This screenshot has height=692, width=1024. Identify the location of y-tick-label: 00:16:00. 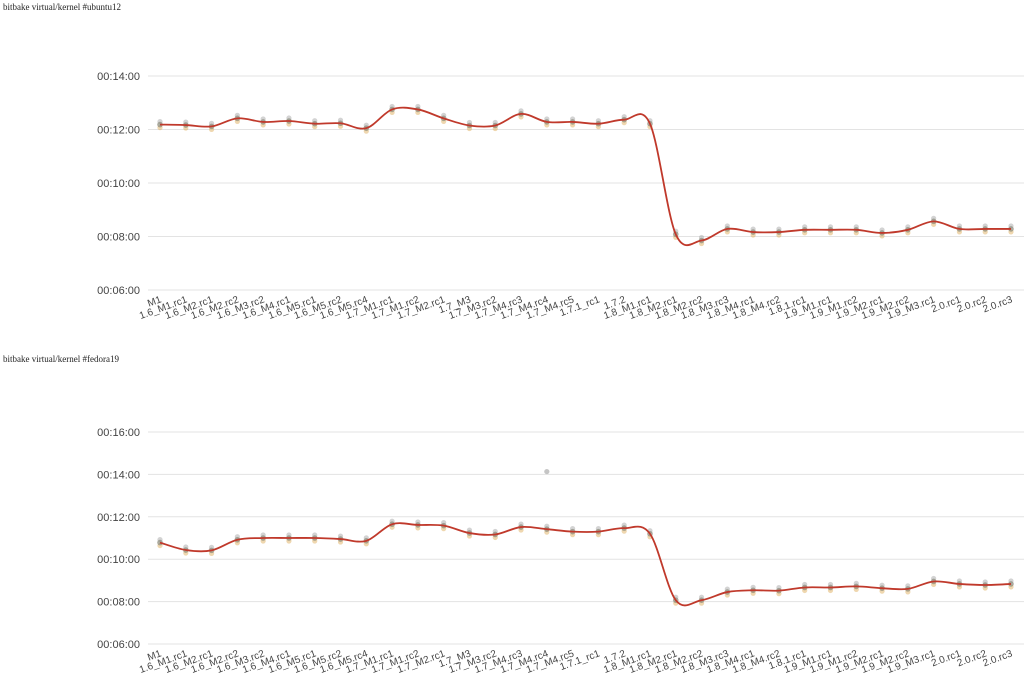
(118, 433).